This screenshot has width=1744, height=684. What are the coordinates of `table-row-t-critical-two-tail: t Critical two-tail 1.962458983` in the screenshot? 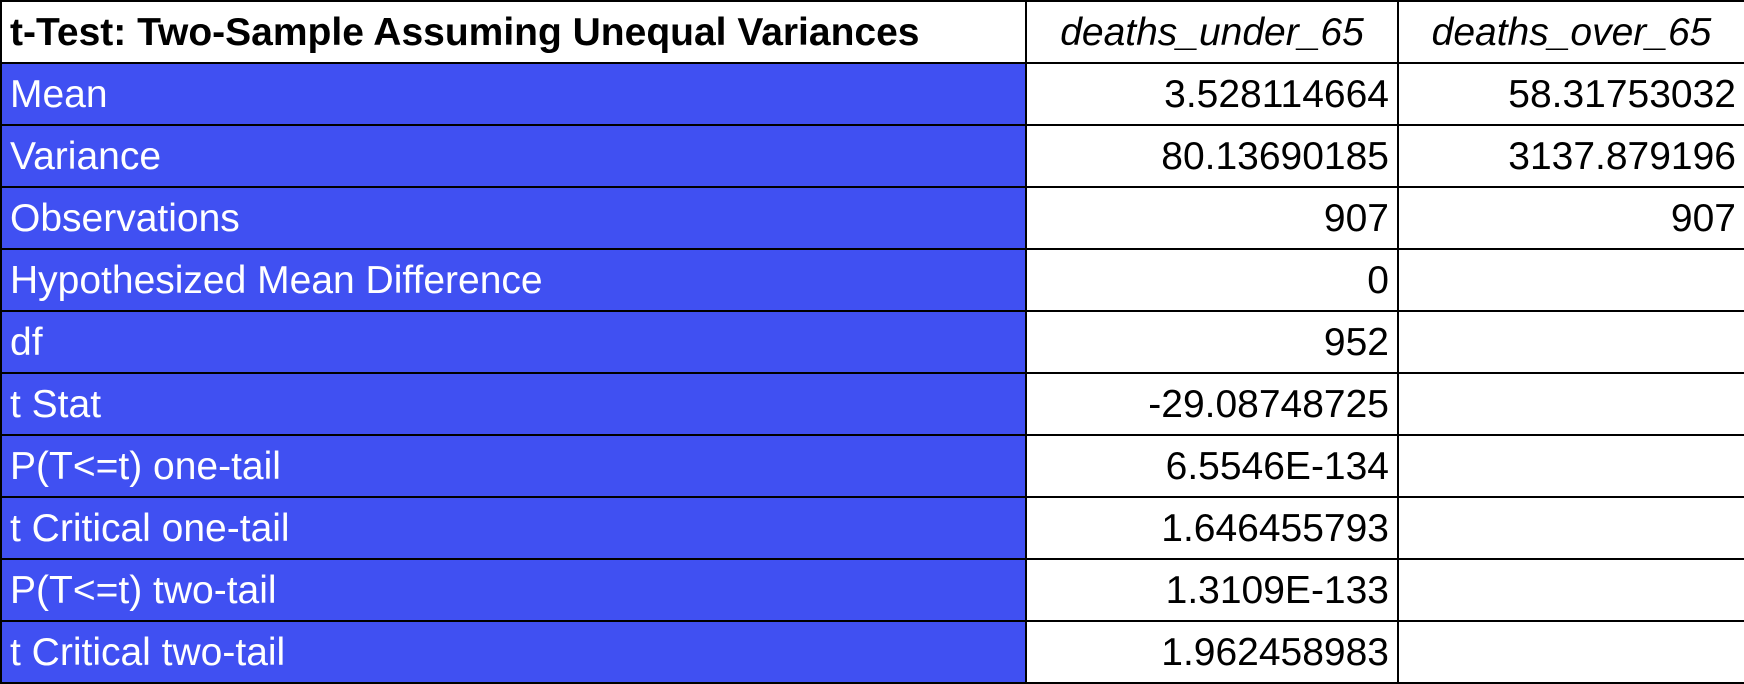 It's located at (872, 652).